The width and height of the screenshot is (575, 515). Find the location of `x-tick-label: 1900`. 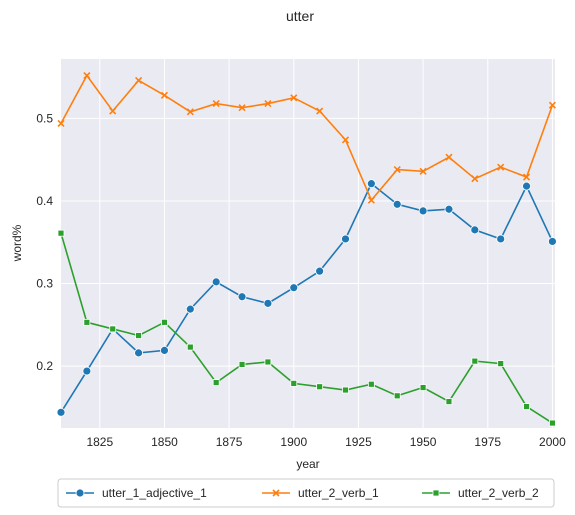

x-tick-label: 1900 is located at coordinates (293, 442).